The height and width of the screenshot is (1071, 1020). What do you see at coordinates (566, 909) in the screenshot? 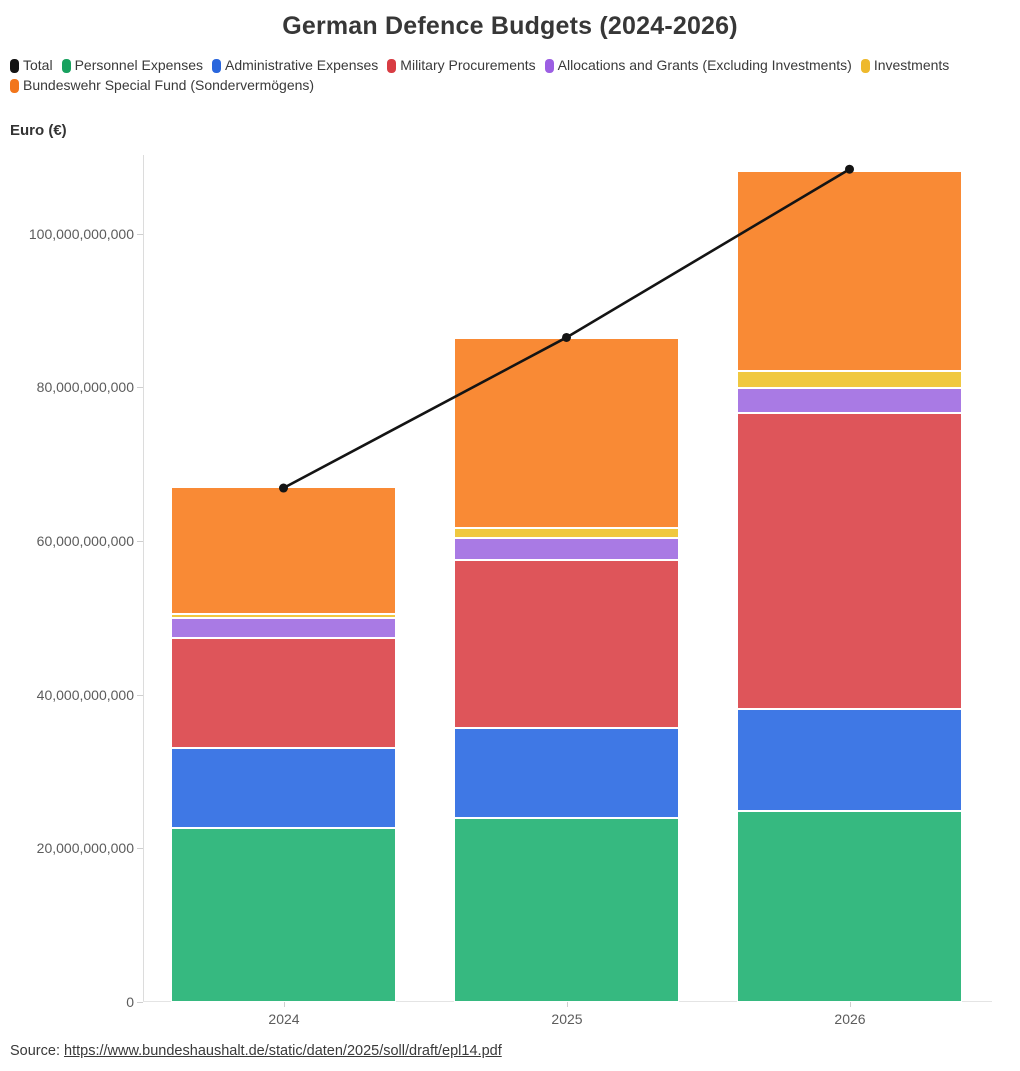
I see `bar-segment-personnel-expenses-2025` at bounding box center [566, 909].